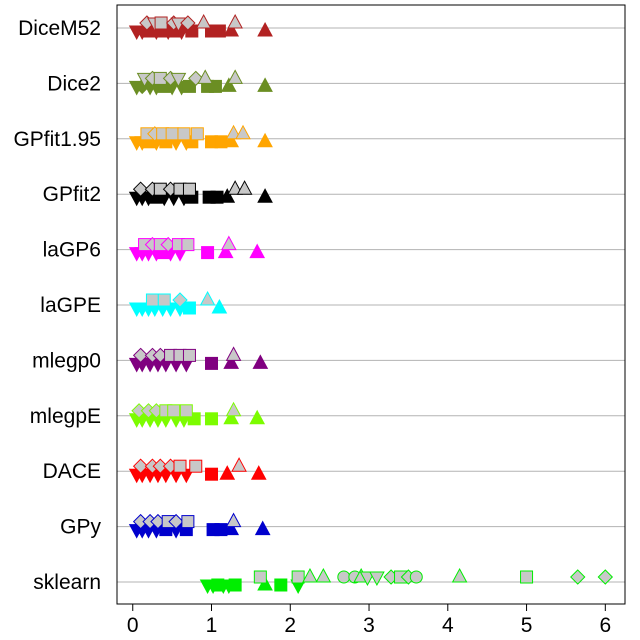 The height and width of the screenshot is (640, 640). Describe the element at coordinates (212, 625) in the screenshot. I see `x-tick-label: 1` at that location.